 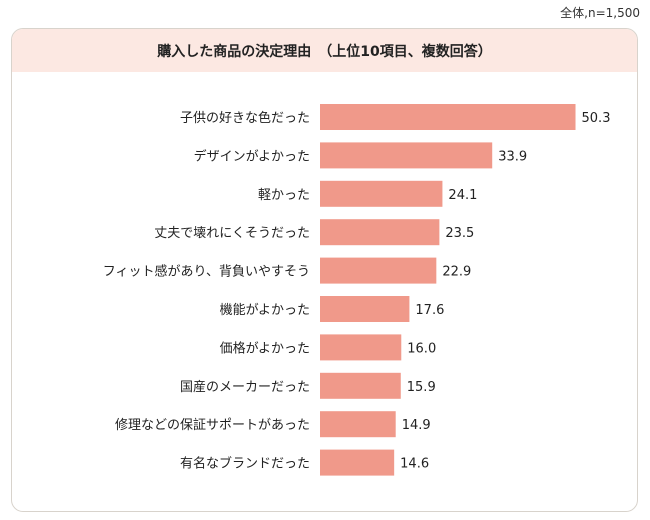 What do you see at coordinates (212, 425) in the screenshot?
I see `category-label-9: 修理などの保証サポートがあった` at bounding box center [212, 425].